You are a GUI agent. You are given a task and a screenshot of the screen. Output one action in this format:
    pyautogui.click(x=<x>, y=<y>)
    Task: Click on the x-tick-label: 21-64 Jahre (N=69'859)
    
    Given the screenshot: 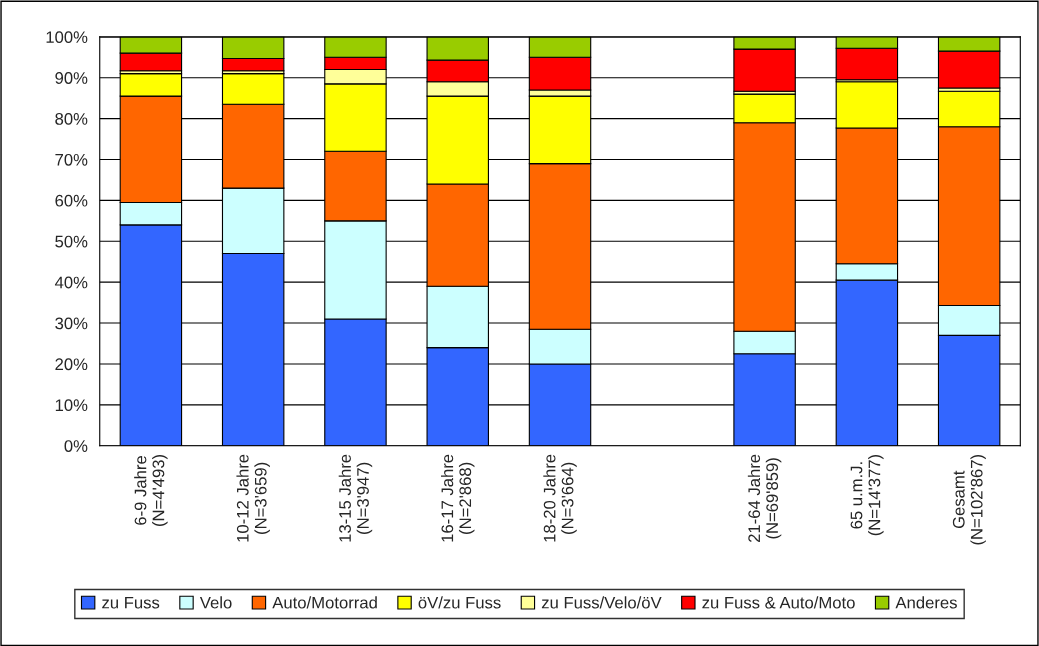 What is the action you would take?
    pyautogui.click(x=764, y=498)
    